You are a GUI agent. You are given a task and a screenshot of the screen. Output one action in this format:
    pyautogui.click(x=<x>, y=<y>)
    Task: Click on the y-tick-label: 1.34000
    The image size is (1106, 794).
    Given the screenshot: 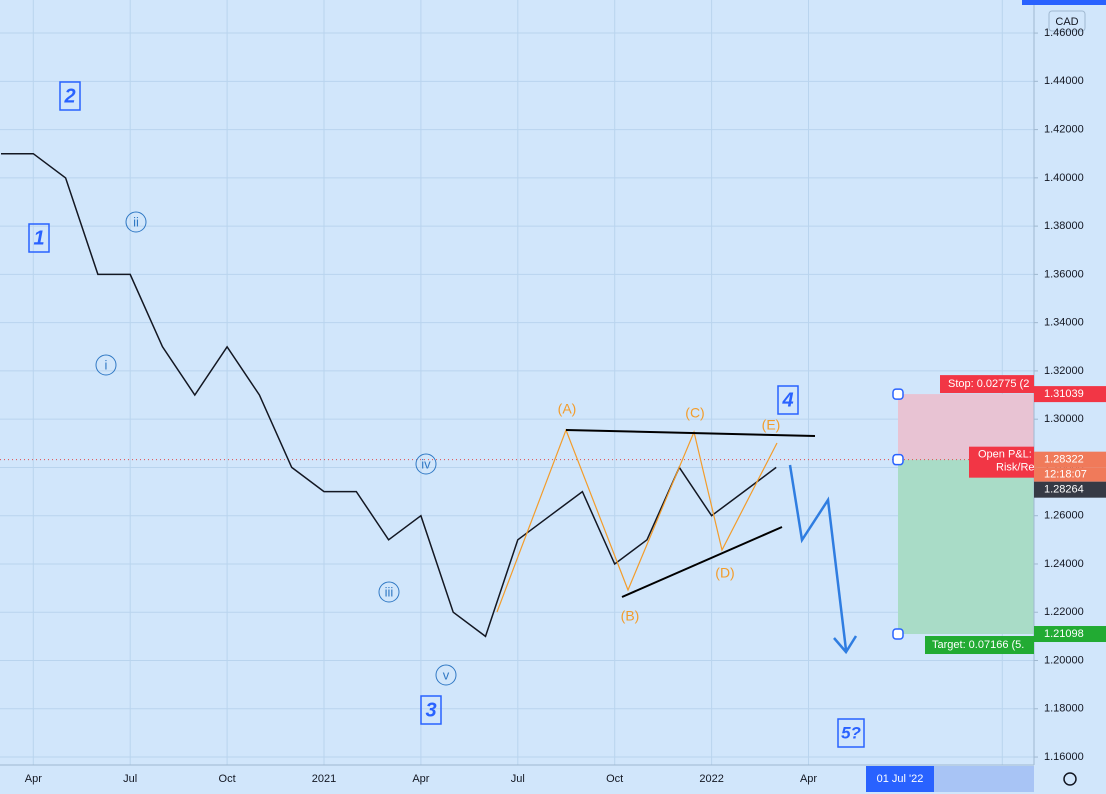 What is the action you would take?
    pyautogui.click(x=1064, y=323)
    